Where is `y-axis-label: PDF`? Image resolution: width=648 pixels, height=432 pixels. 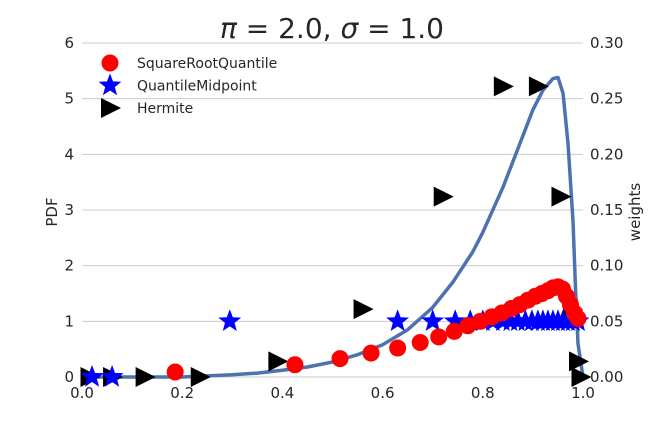
y-axis-label: PDF is located at coordinates (52, 211).